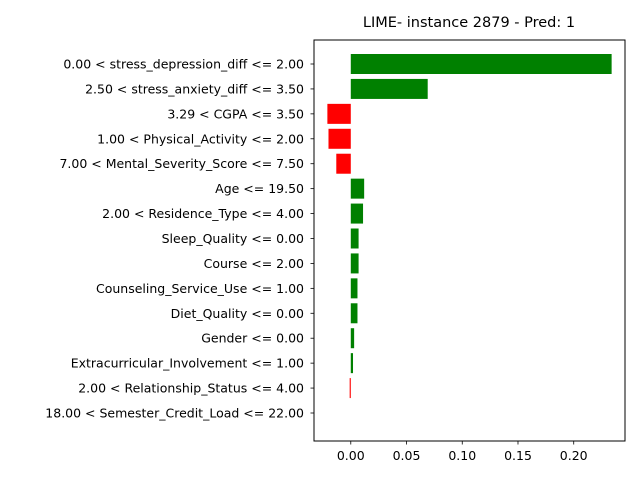 The height and width of the screenshot is (480, 640). Describe the element at coordinates (259, 188) in the screenshot. I see `y-tick-label: Age <= 19.50` at that location.